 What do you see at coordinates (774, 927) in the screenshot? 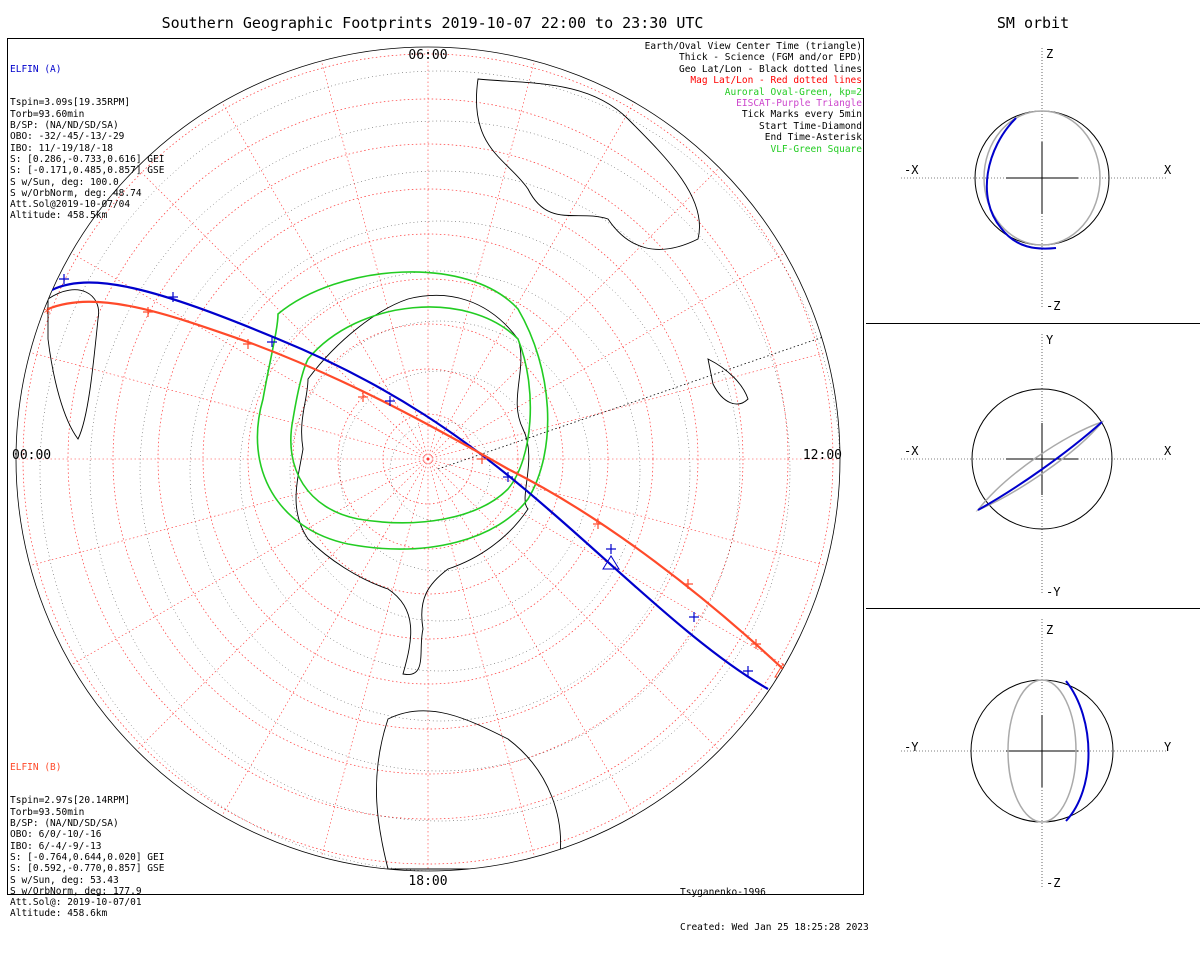
I see `created-timestamp: Created: Wed Jan 25 18:25:28 2023` at bounding box center [774, 927].